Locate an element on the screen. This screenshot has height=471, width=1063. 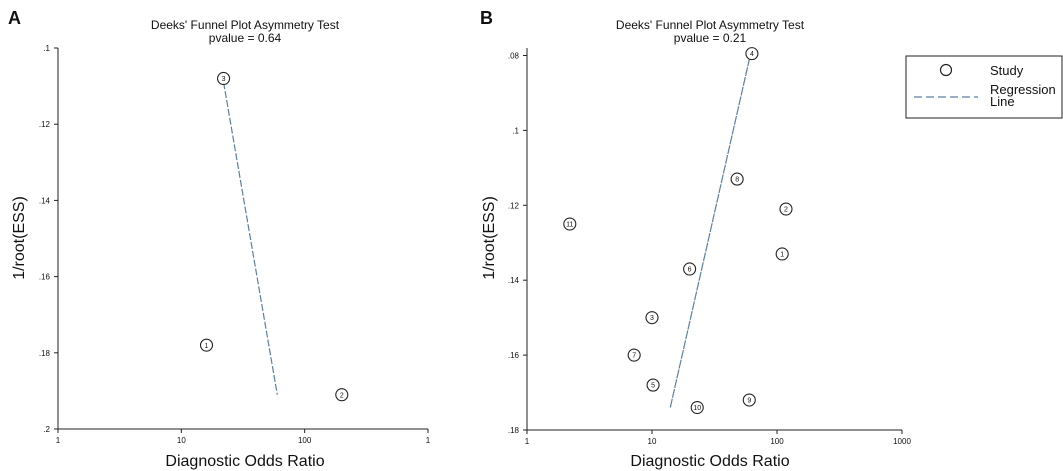
legend: Study Regression Line is located at coordinates (984, 87).